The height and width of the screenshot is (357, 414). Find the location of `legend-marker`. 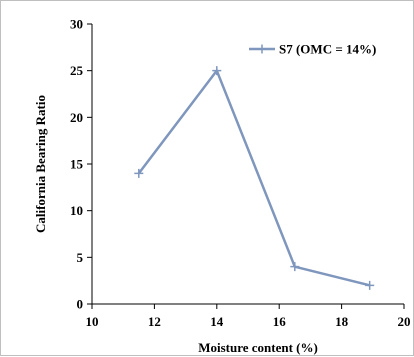

legend-marker is located at coordinates (262, 49).